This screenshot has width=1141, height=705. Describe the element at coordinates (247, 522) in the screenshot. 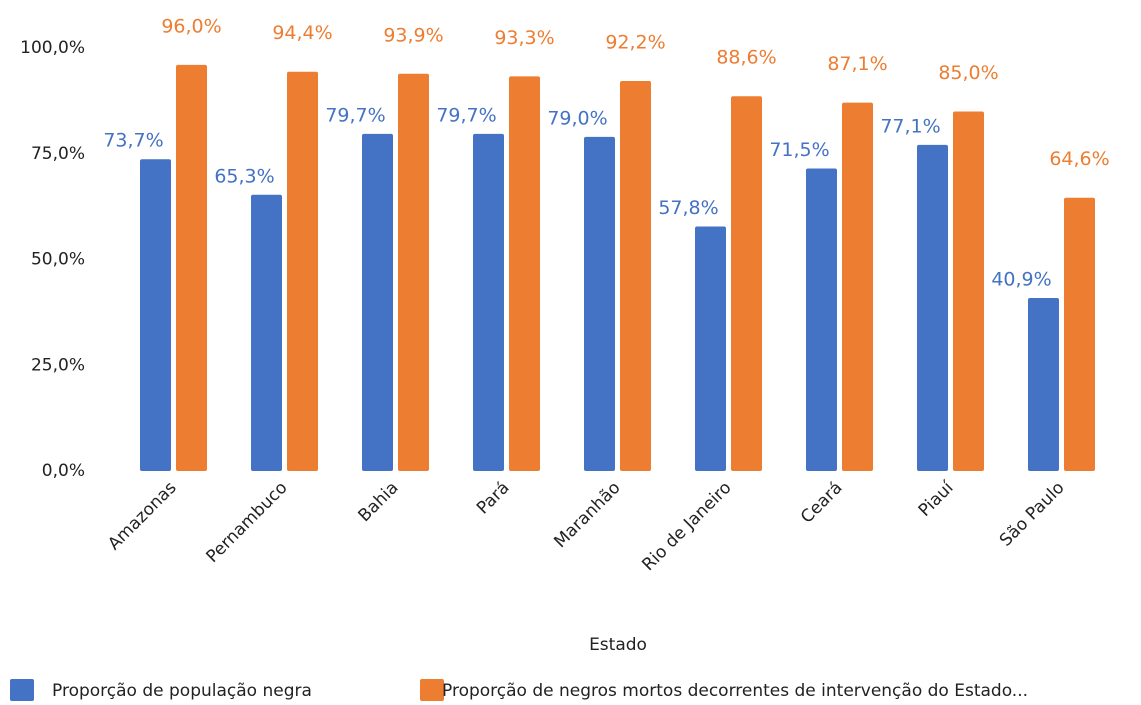

I see `x-tick-label: Pernambuco` at that location.